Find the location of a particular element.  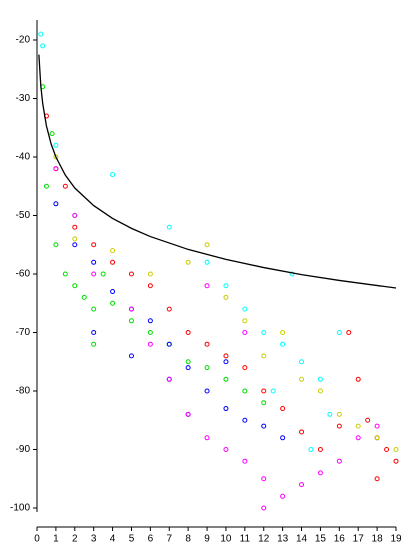

x-tick-label: 18 is located at coordinates (378, 539).